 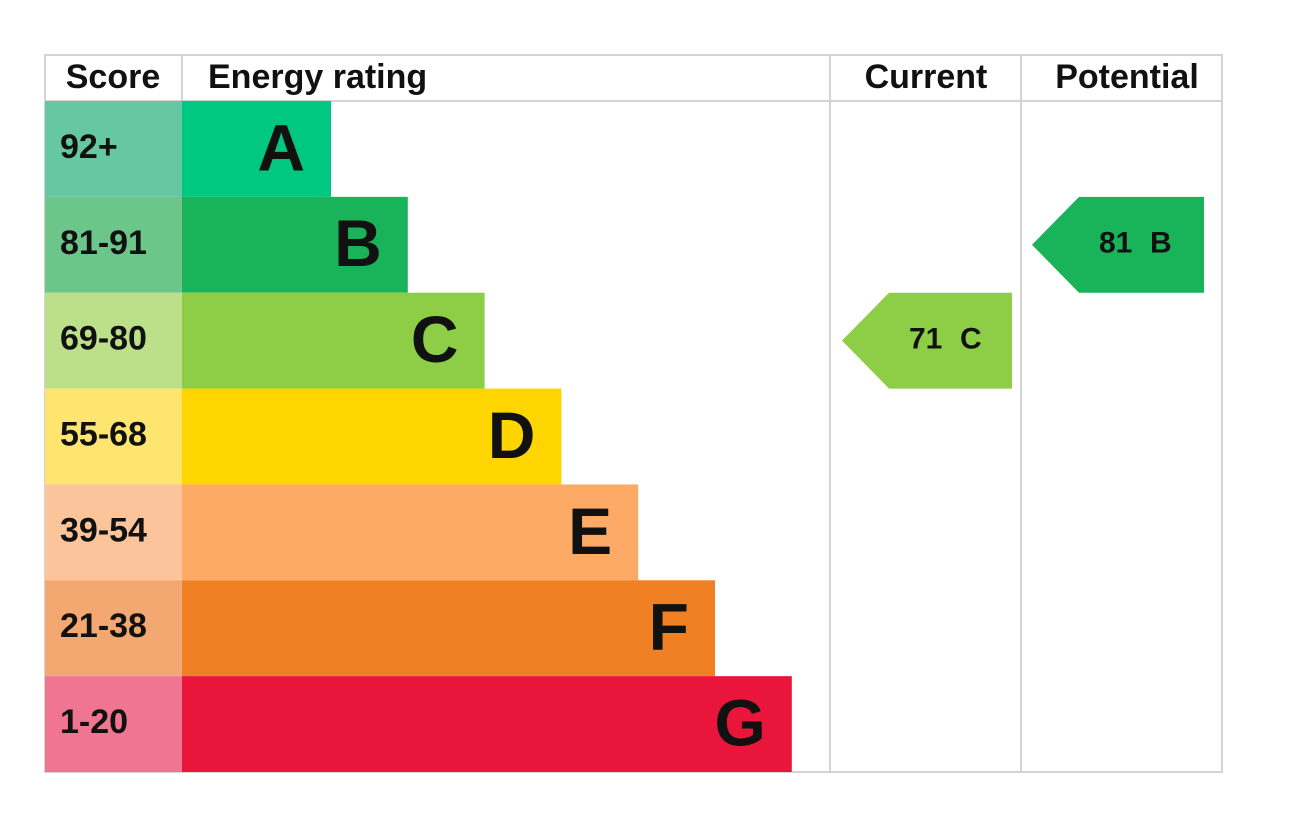 I want to click on score-label: 92+, so click(x=89, y=147).